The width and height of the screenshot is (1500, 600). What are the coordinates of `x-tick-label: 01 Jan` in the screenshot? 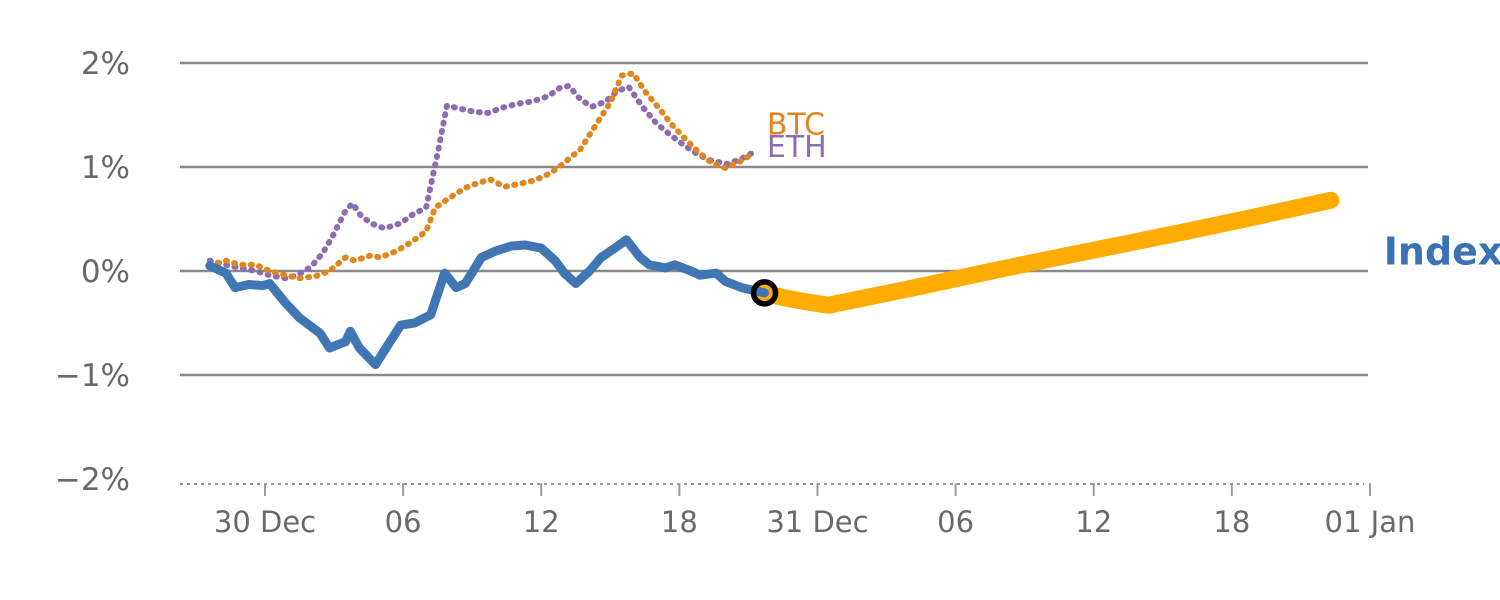 It's located at (1370, 522).